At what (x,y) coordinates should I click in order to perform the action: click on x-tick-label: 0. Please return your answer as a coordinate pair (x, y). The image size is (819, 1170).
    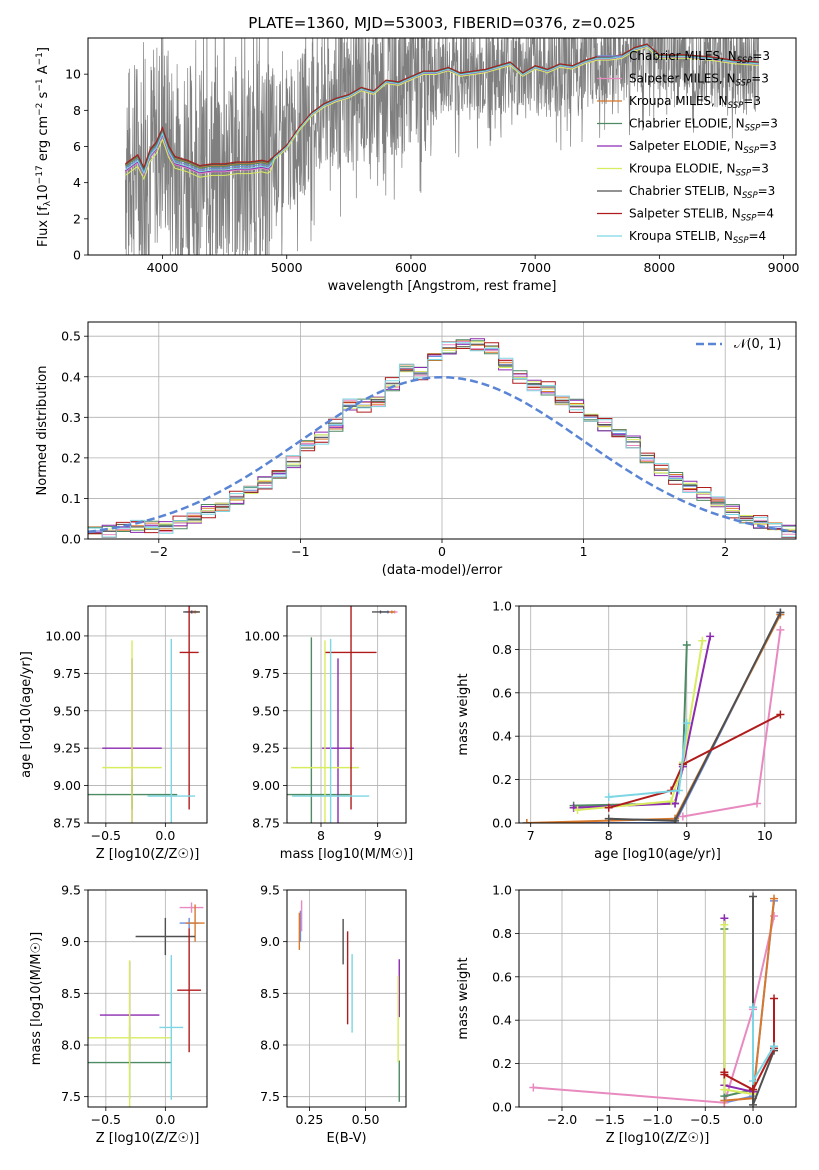
    Looking at the image, I should click on (442, 551).